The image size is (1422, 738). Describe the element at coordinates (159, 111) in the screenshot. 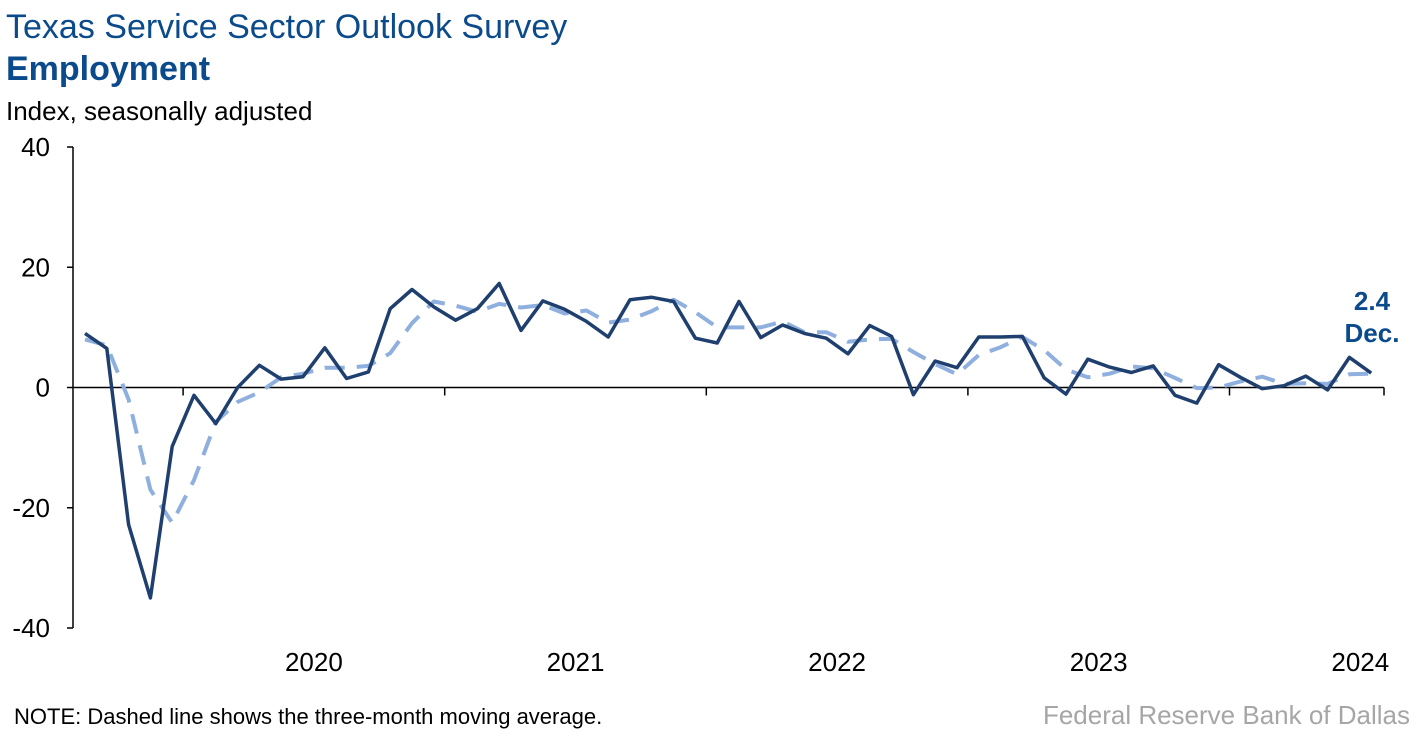

I see `y-axis-label: Index, seasonally adjusted` at that location.